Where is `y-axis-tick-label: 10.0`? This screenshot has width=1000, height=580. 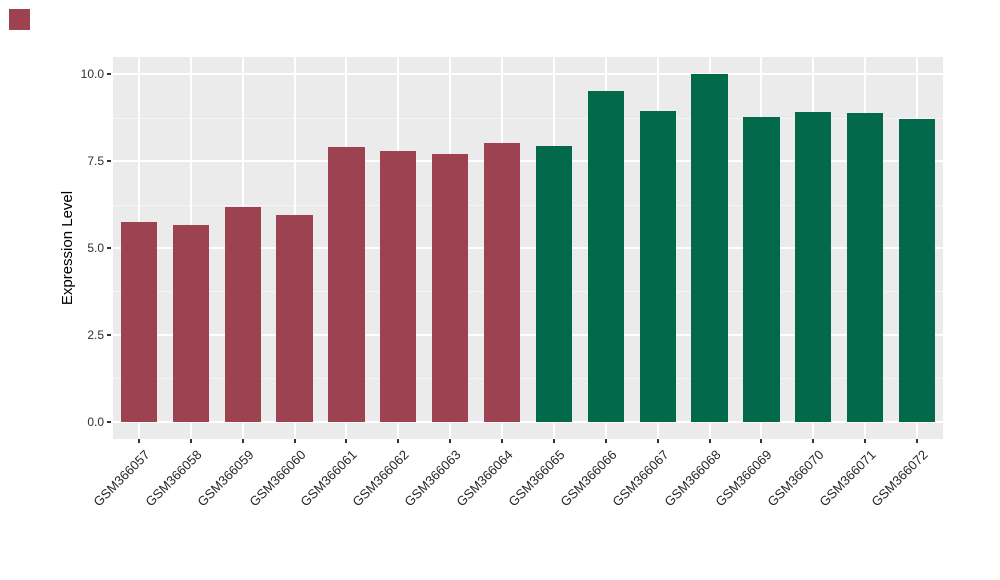 y-axis-tick-label: 10.0 is located at coordinates (92, 74).